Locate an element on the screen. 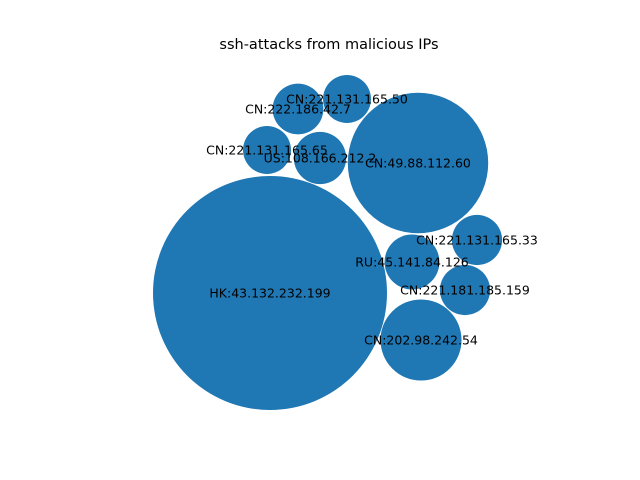 Image resolution: width=640 pixels, height=480 pixels. bubble-label: CN:49.88.112.60 is located at coordinates (418, 163).